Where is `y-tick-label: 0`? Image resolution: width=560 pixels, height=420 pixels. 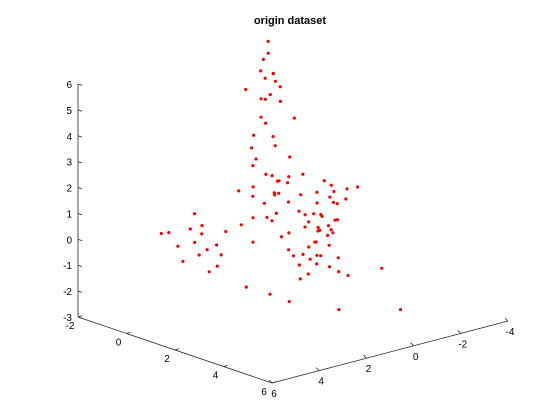
y-tick-label: 0 is located at coordinates (416, 357).